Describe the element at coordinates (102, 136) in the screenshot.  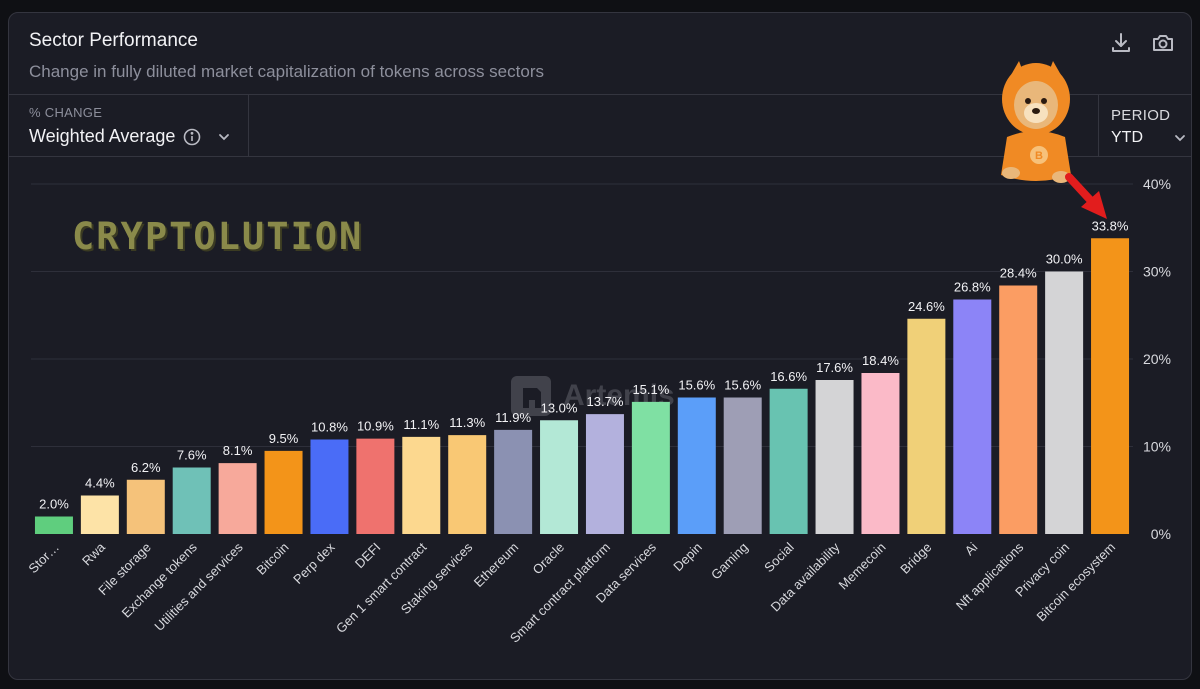
I see `metric-value: Weighted Average` at that location.